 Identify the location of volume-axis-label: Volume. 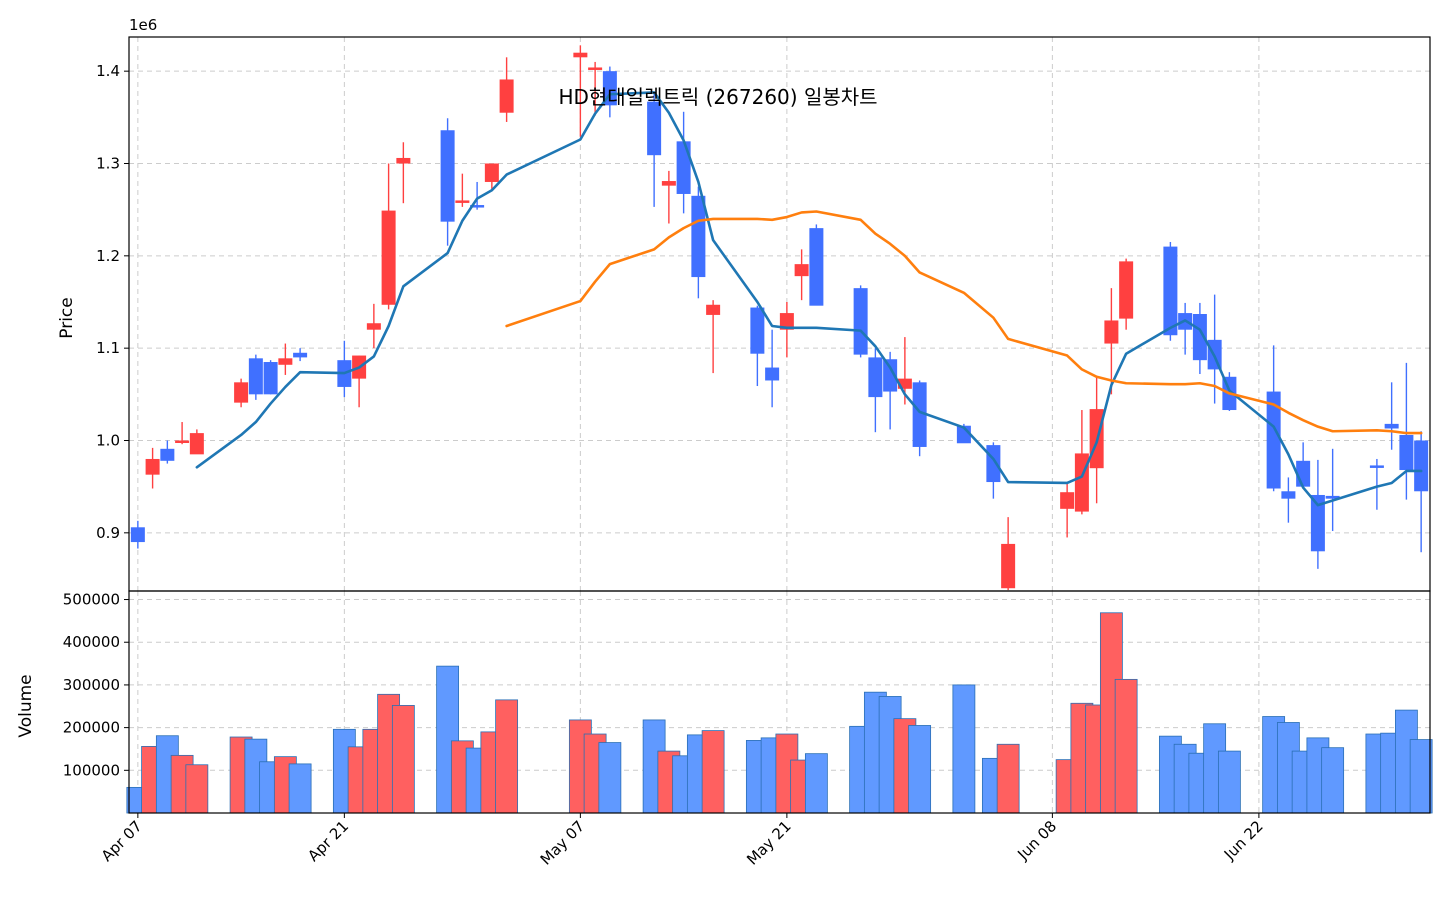
(26, 705).